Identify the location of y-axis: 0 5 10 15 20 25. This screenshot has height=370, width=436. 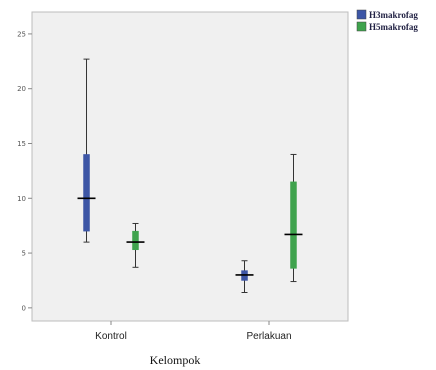
(24, 171).